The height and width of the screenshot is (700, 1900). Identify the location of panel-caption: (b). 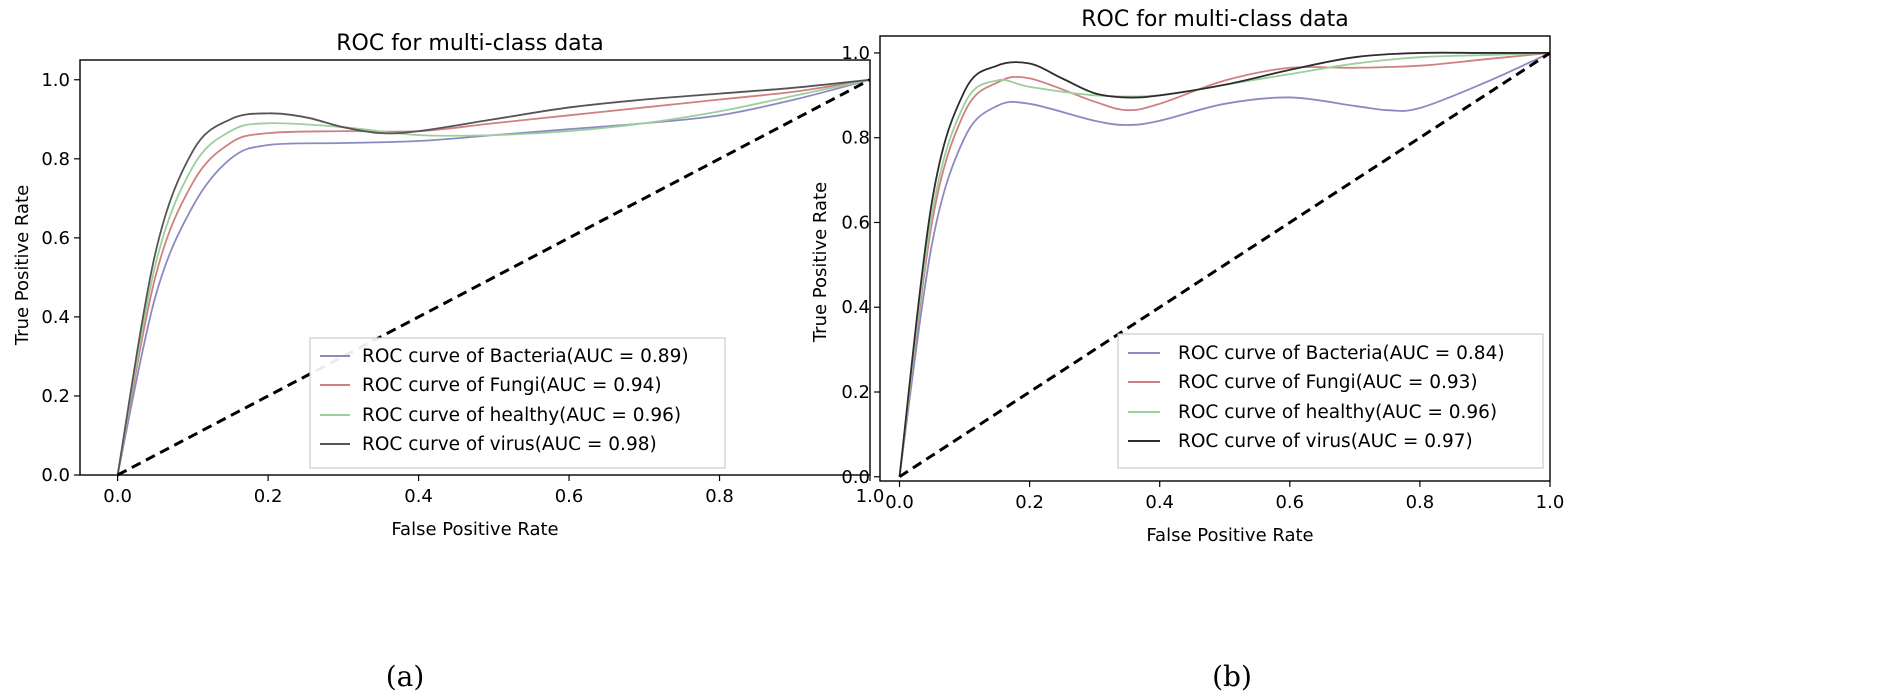
(1232, 676).